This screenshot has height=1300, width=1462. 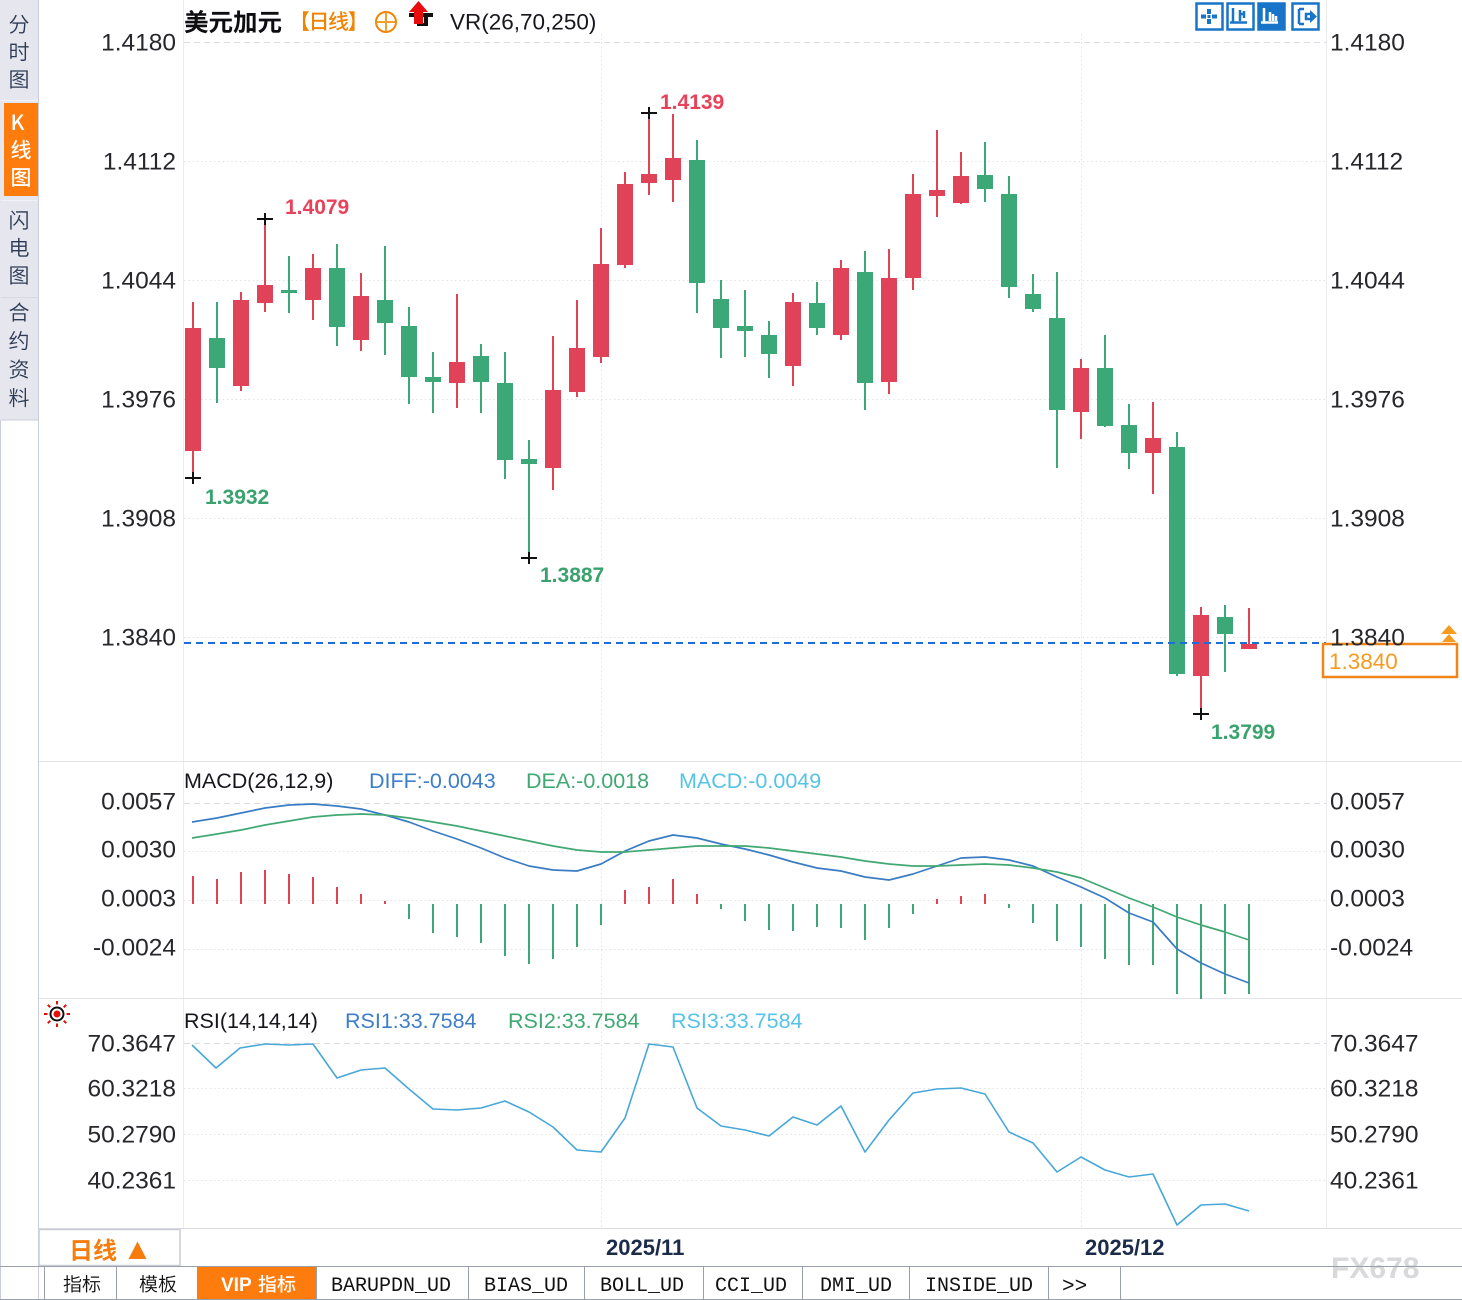 What do you see at coordinates (750, 781) in the screenshot?
I see `svg-text: MACD:-0.0049` at bounding box center [750, 781].